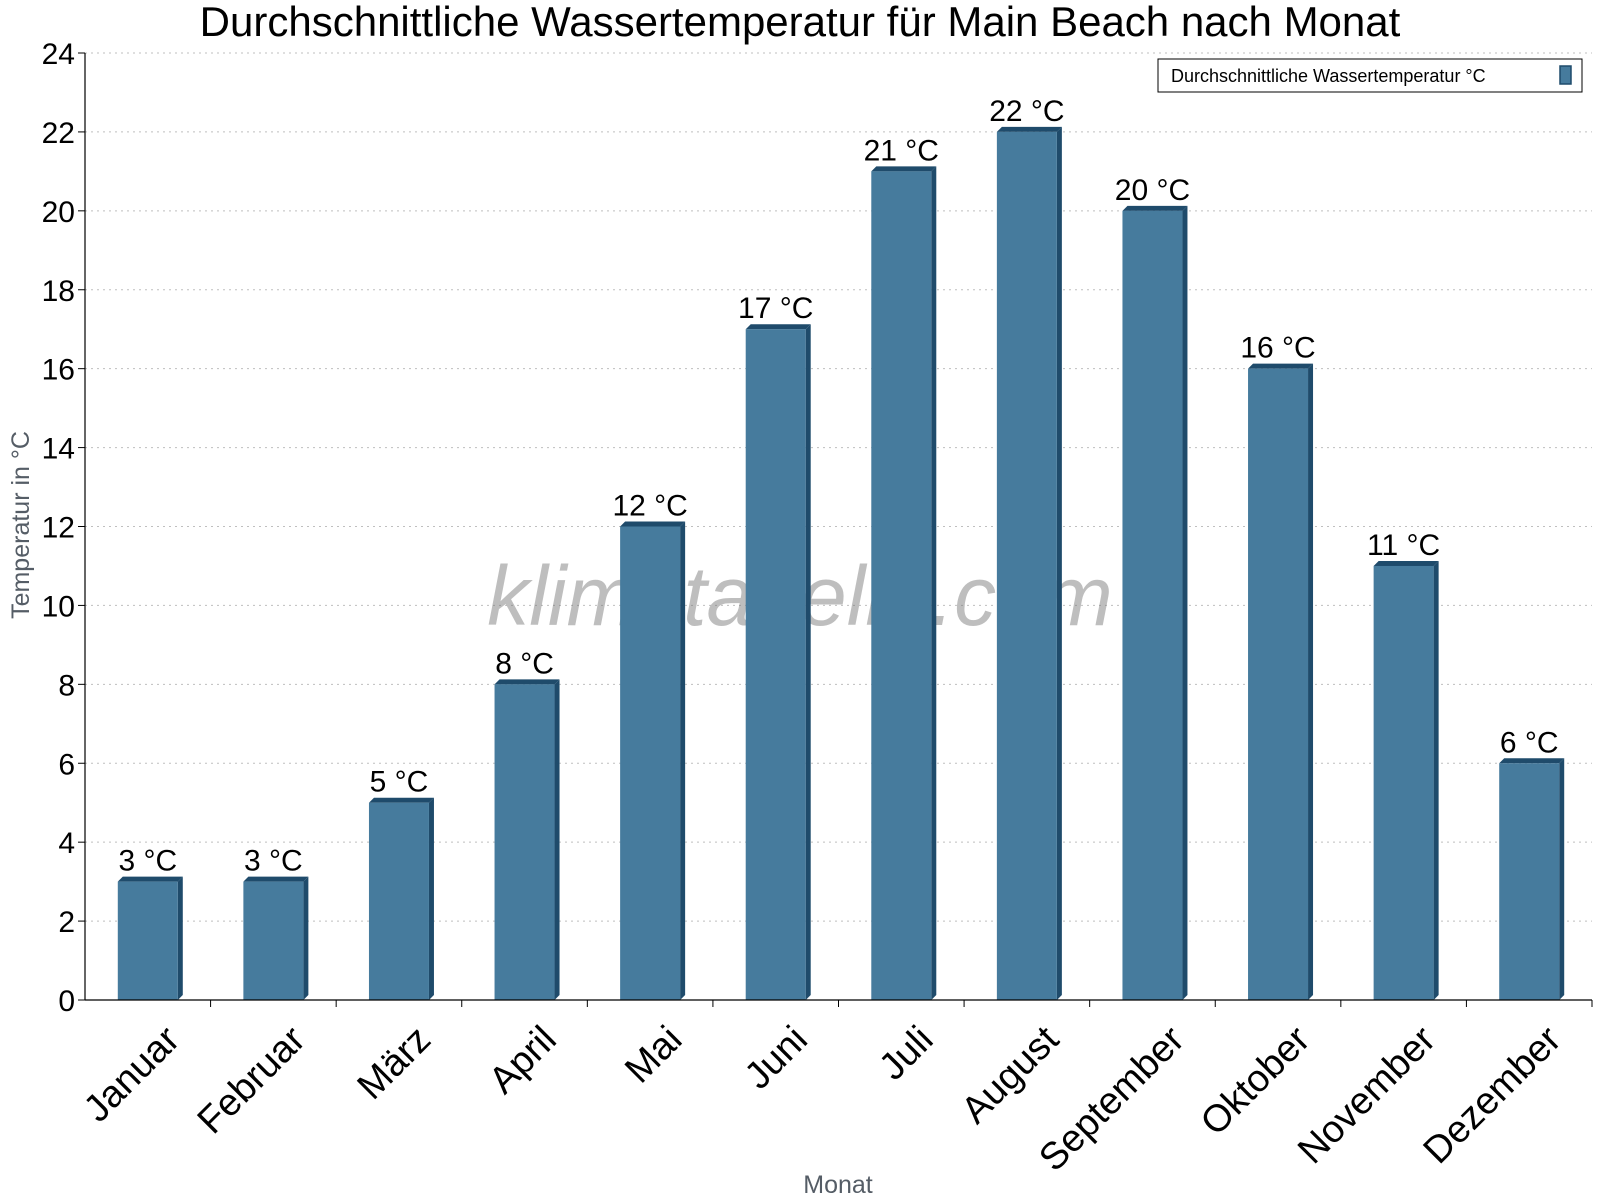 This screenshot has height=1200, width=1600. I want to click on x-tick-label: August, so click(1011, 1075).